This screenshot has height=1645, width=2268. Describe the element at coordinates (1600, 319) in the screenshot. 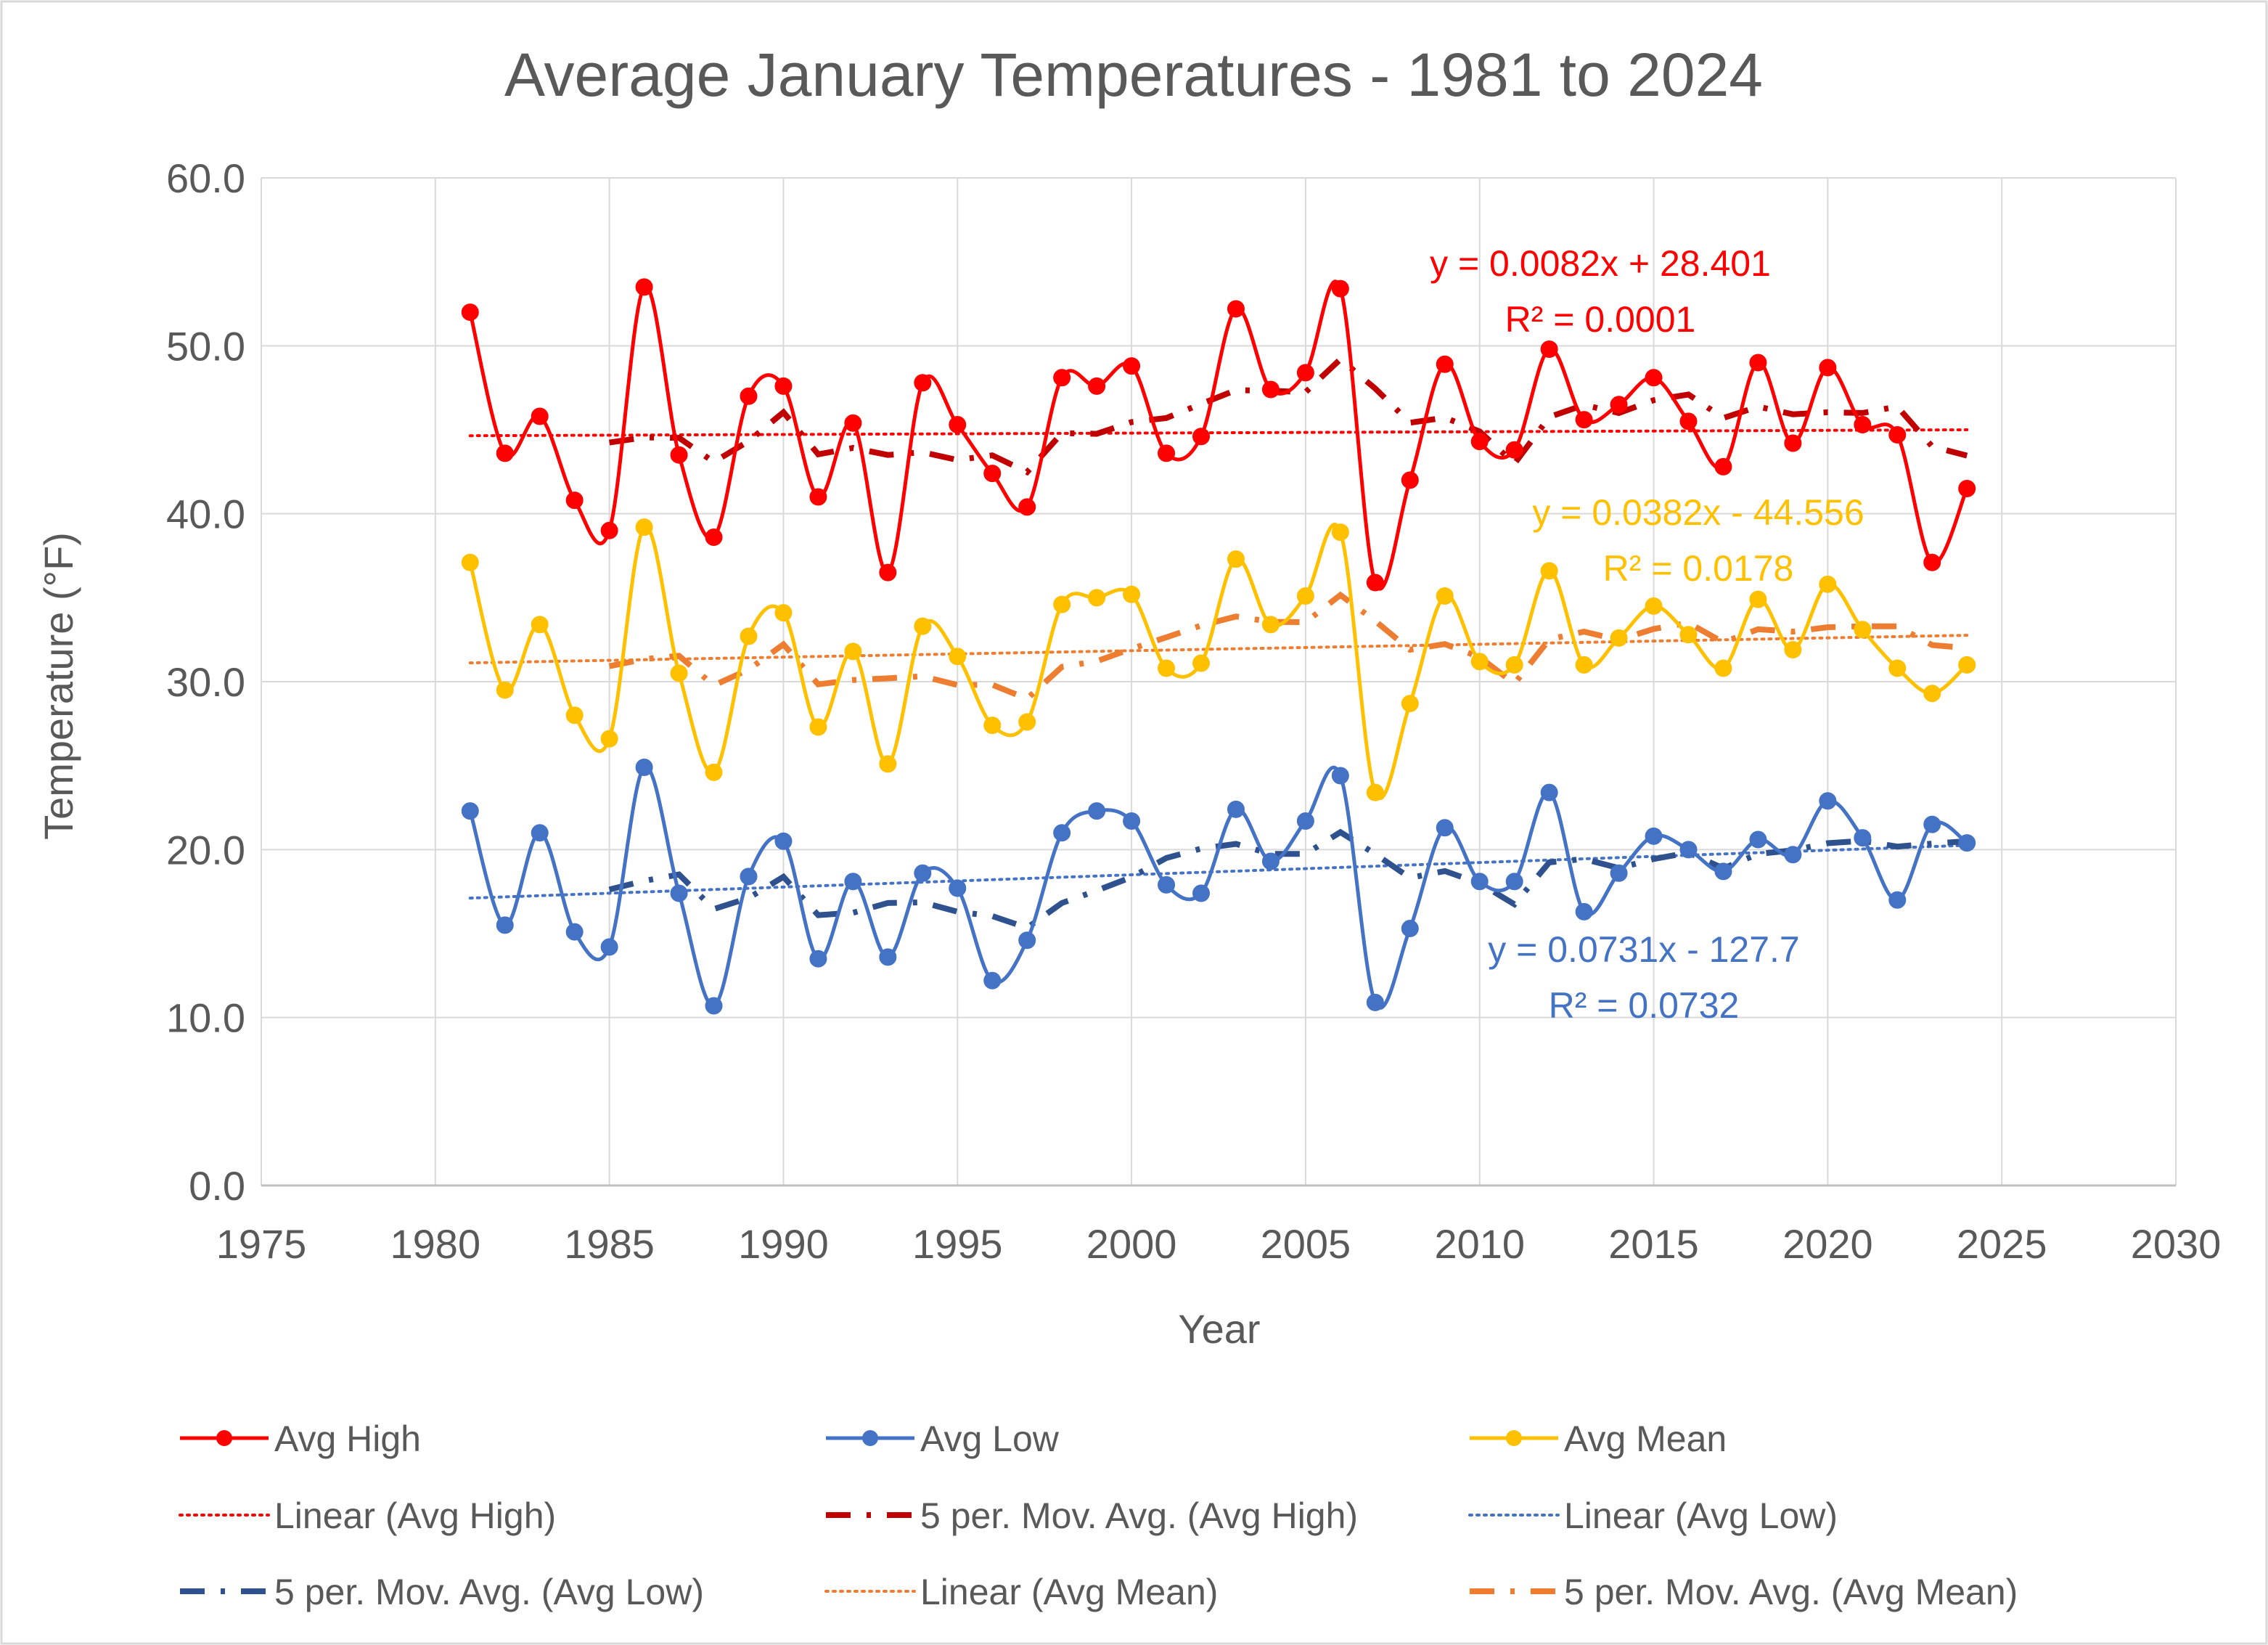

I see `avg-high-trend-r2: R² = 0.0001` at that location.